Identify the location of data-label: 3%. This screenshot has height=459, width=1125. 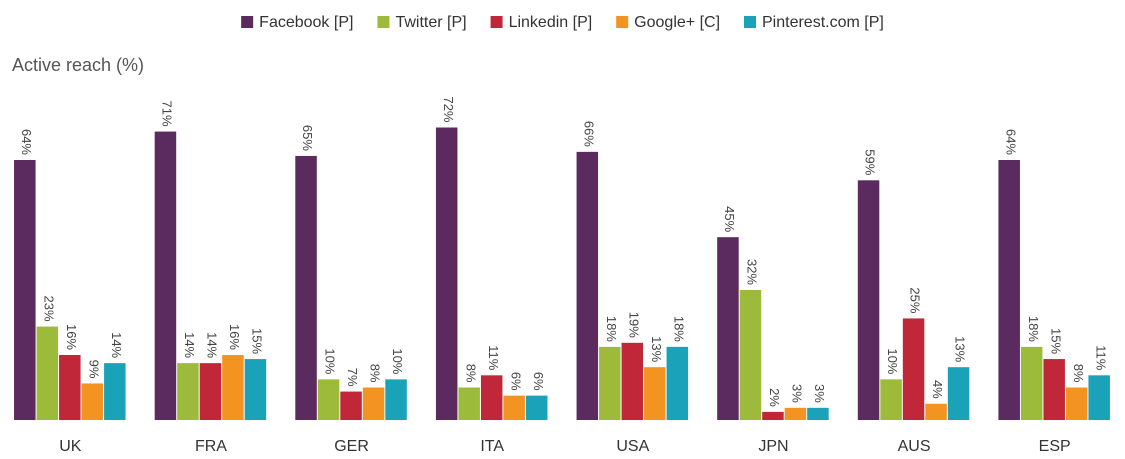
(797, 393).